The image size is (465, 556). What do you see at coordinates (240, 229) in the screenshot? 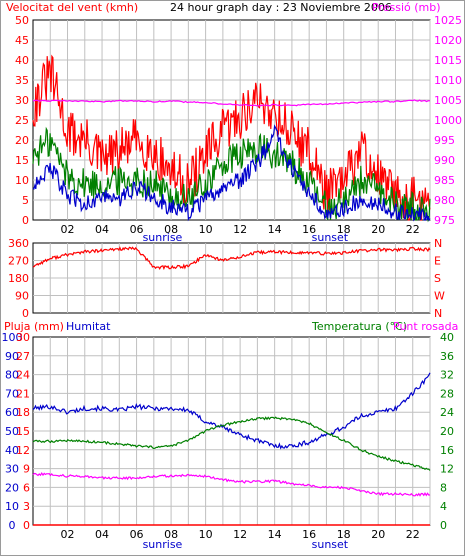
I see `wind-x-tick-label: 12` at bounding box center [240, 229].